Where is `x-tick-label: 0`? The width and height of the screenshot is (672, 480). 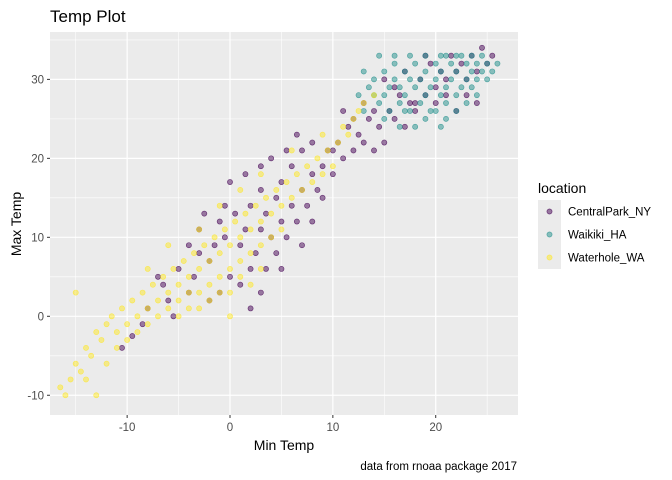 x-tick-label: 0 is located at coordinates (230, 428).